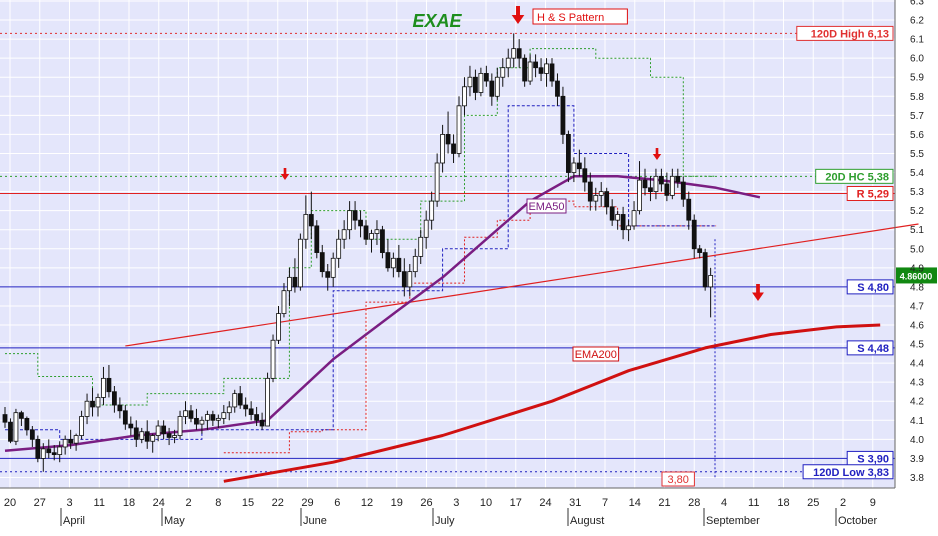 The width and height of the screenshot is (938, 536). Describe the element at coordinates (367, 503) in the screenshot. I see `x-tick-label: 12` at that location.